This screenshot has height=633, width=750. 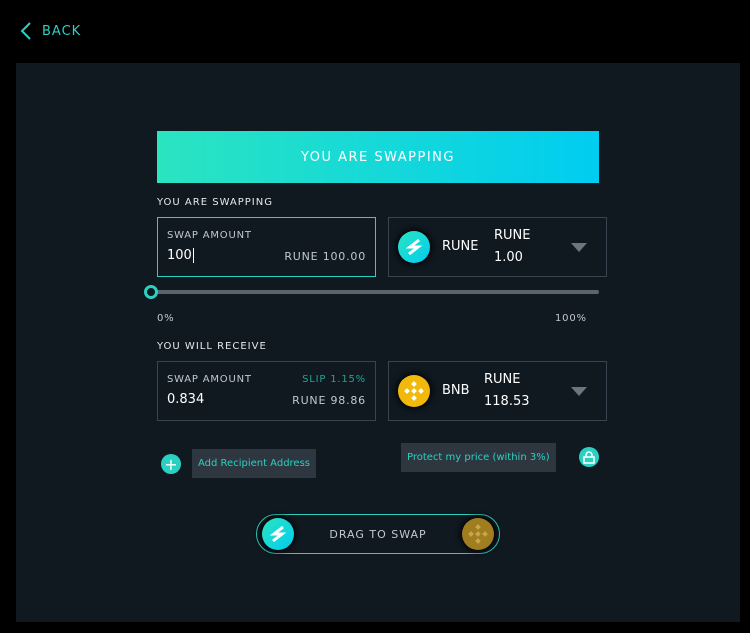 What do you see at coordinates (334, 379) in the screenshot?
I see `slip-value: SLIP 1.15%` at bounding box center [334, 379].